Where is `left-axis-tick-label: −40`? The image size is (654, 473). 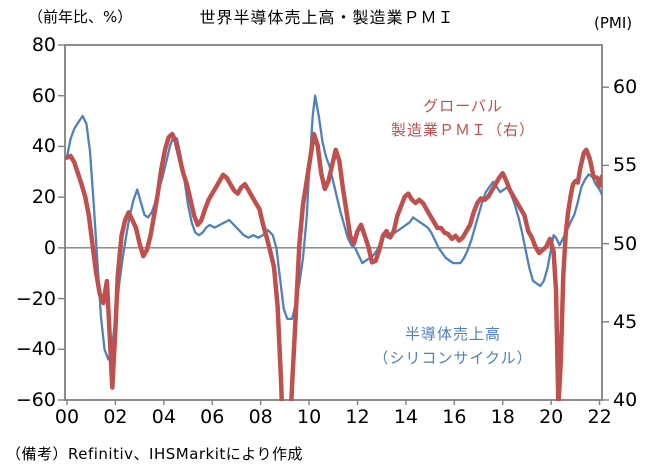 left-axis-tick-label: −40 is located at coordinates (35, 349).